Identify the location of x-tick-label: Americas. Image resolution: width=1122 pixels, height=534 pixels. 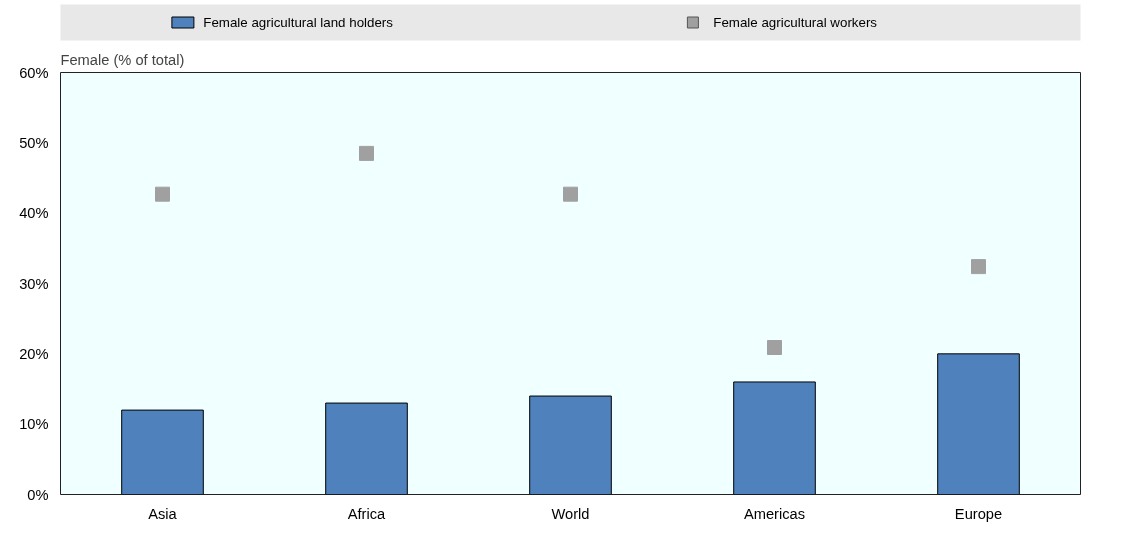
(774, 513).